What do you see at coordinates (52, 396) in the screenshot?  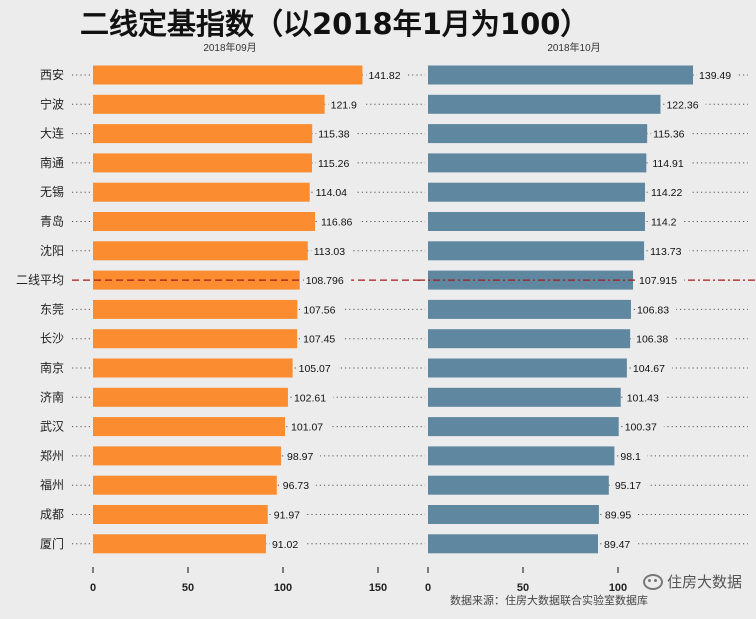 I see `category-label: 济南` at bounding box center [52, 396].